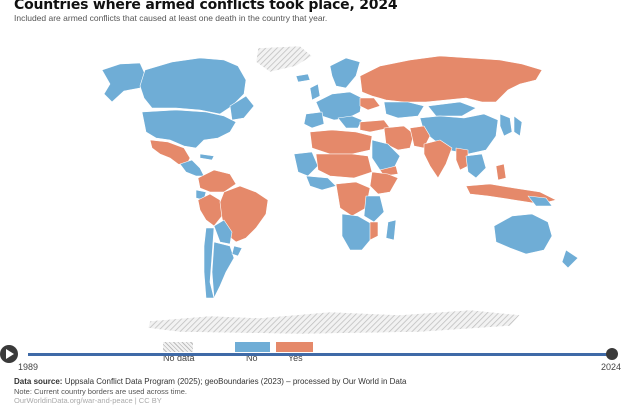  Describe the element at coordinates (345, 73) in the screenshot. I see `region-scandinavia` at that location.